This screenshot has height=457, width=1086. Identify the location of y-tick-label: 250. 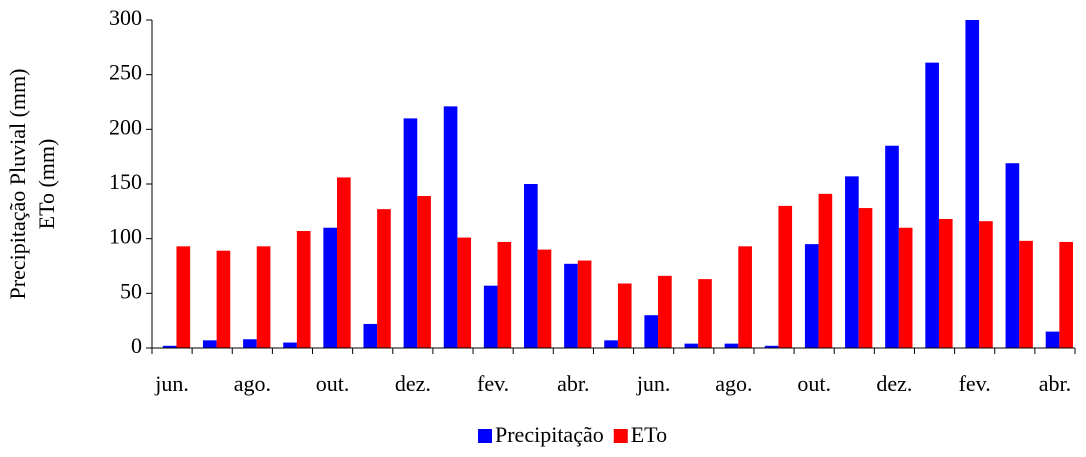
(125, 72).